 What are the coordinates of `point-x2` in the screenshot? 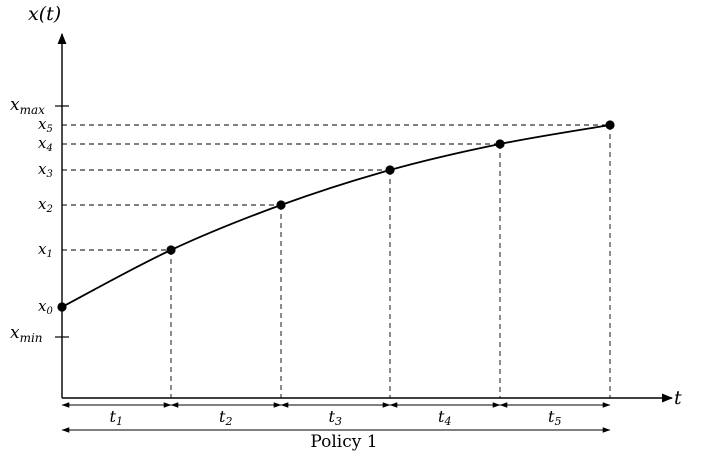 It's located at (281, 205).